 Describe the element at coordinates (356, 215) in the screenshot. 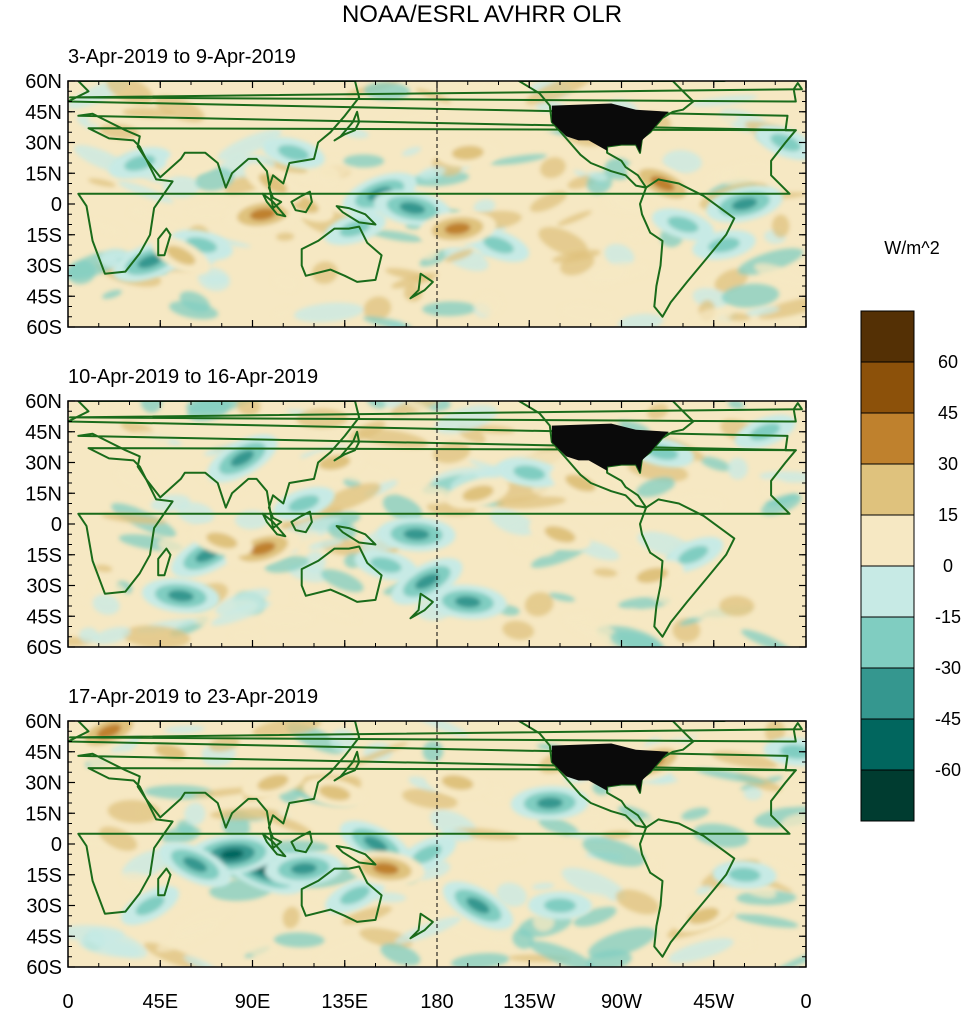

I see `coastline-newguinea` at that location.